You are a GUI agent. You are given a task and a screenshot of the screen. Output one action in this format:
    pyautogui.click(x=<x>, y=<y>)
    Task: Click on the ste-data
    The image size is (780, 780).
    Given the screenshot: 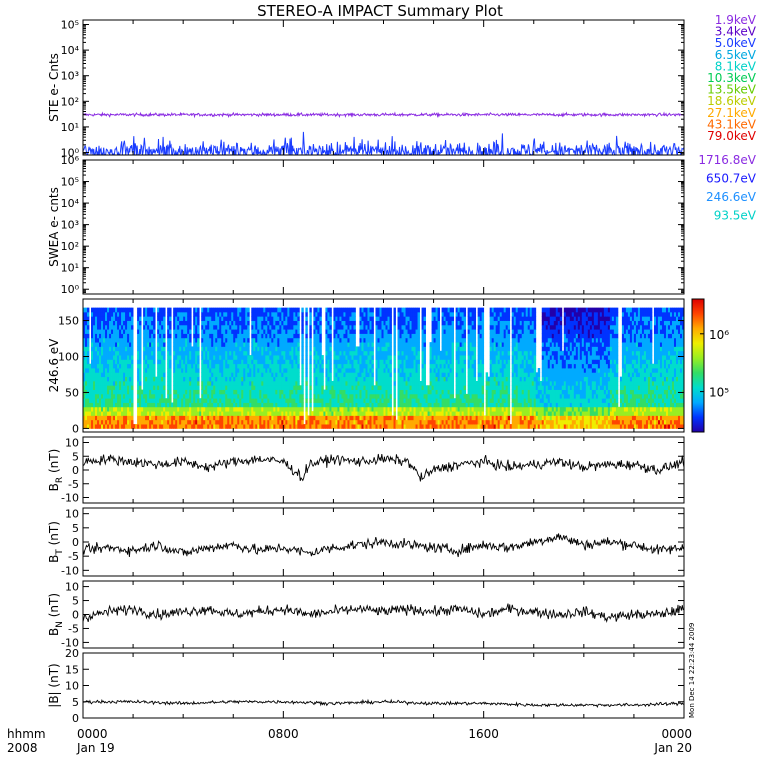 What is the action you would take?
    pyautogui.click(x=383, y=133)
    